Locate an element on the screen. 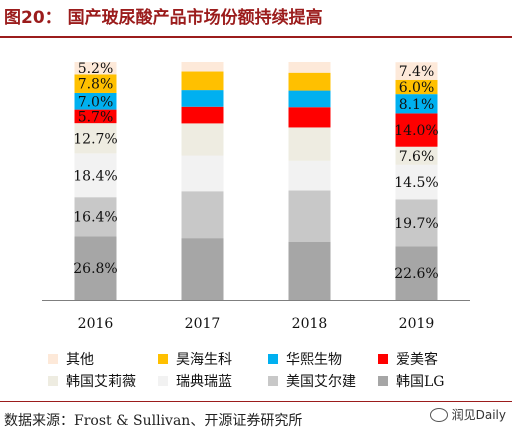 The height and width of the screenshot is (436, 512). x-tick-label: 2019 is located at coordinates (417, 324).